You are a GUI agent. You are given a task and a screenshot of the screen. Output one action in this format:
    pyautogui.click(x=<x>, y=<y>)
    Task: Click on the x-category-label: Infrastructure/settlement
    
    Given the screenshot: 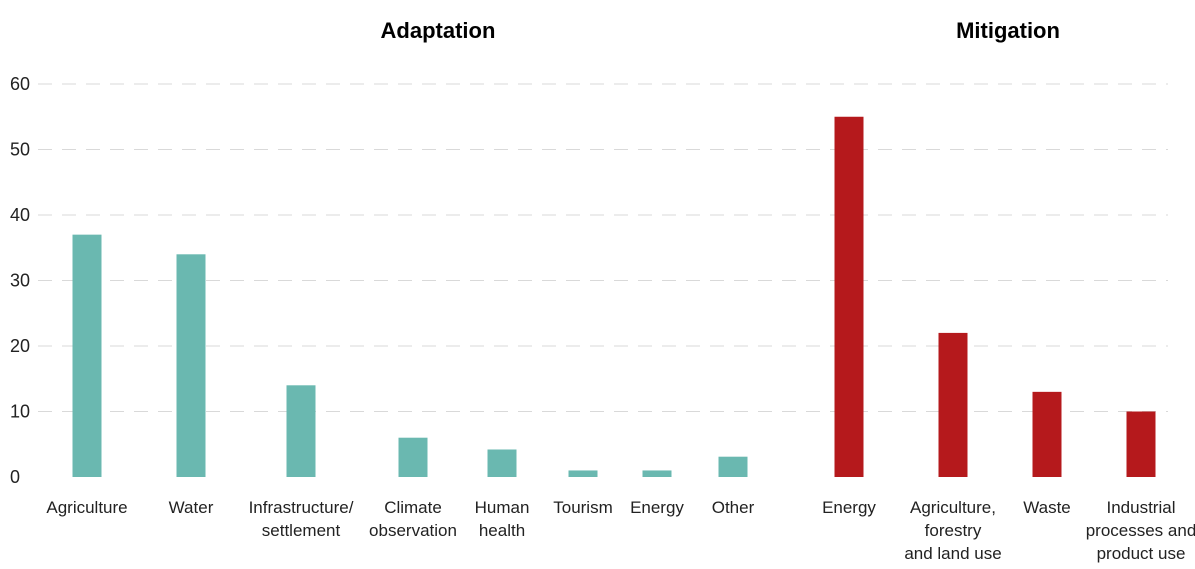 What is the action you would take?
    pyautogui.click(x=301, y=519)
    